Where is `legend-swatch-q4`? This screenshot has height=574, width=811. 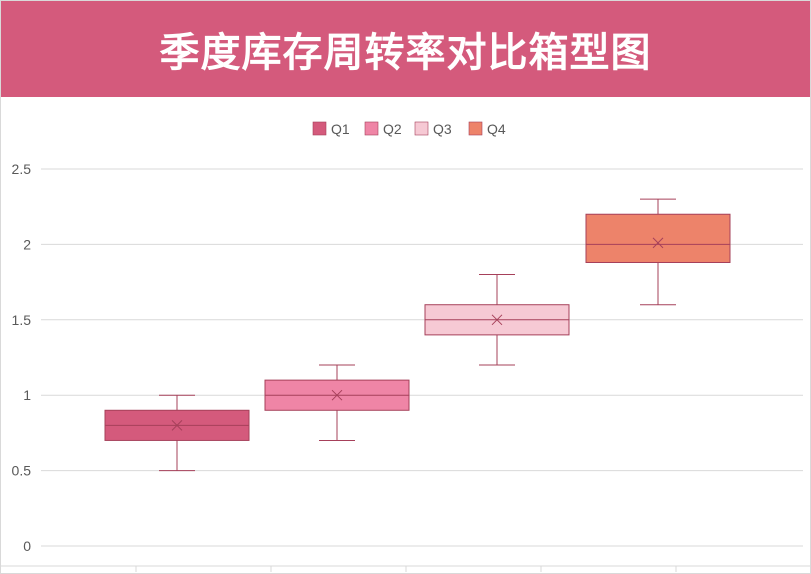 legend-swatch-q4 is located at coordinates (475, 128).